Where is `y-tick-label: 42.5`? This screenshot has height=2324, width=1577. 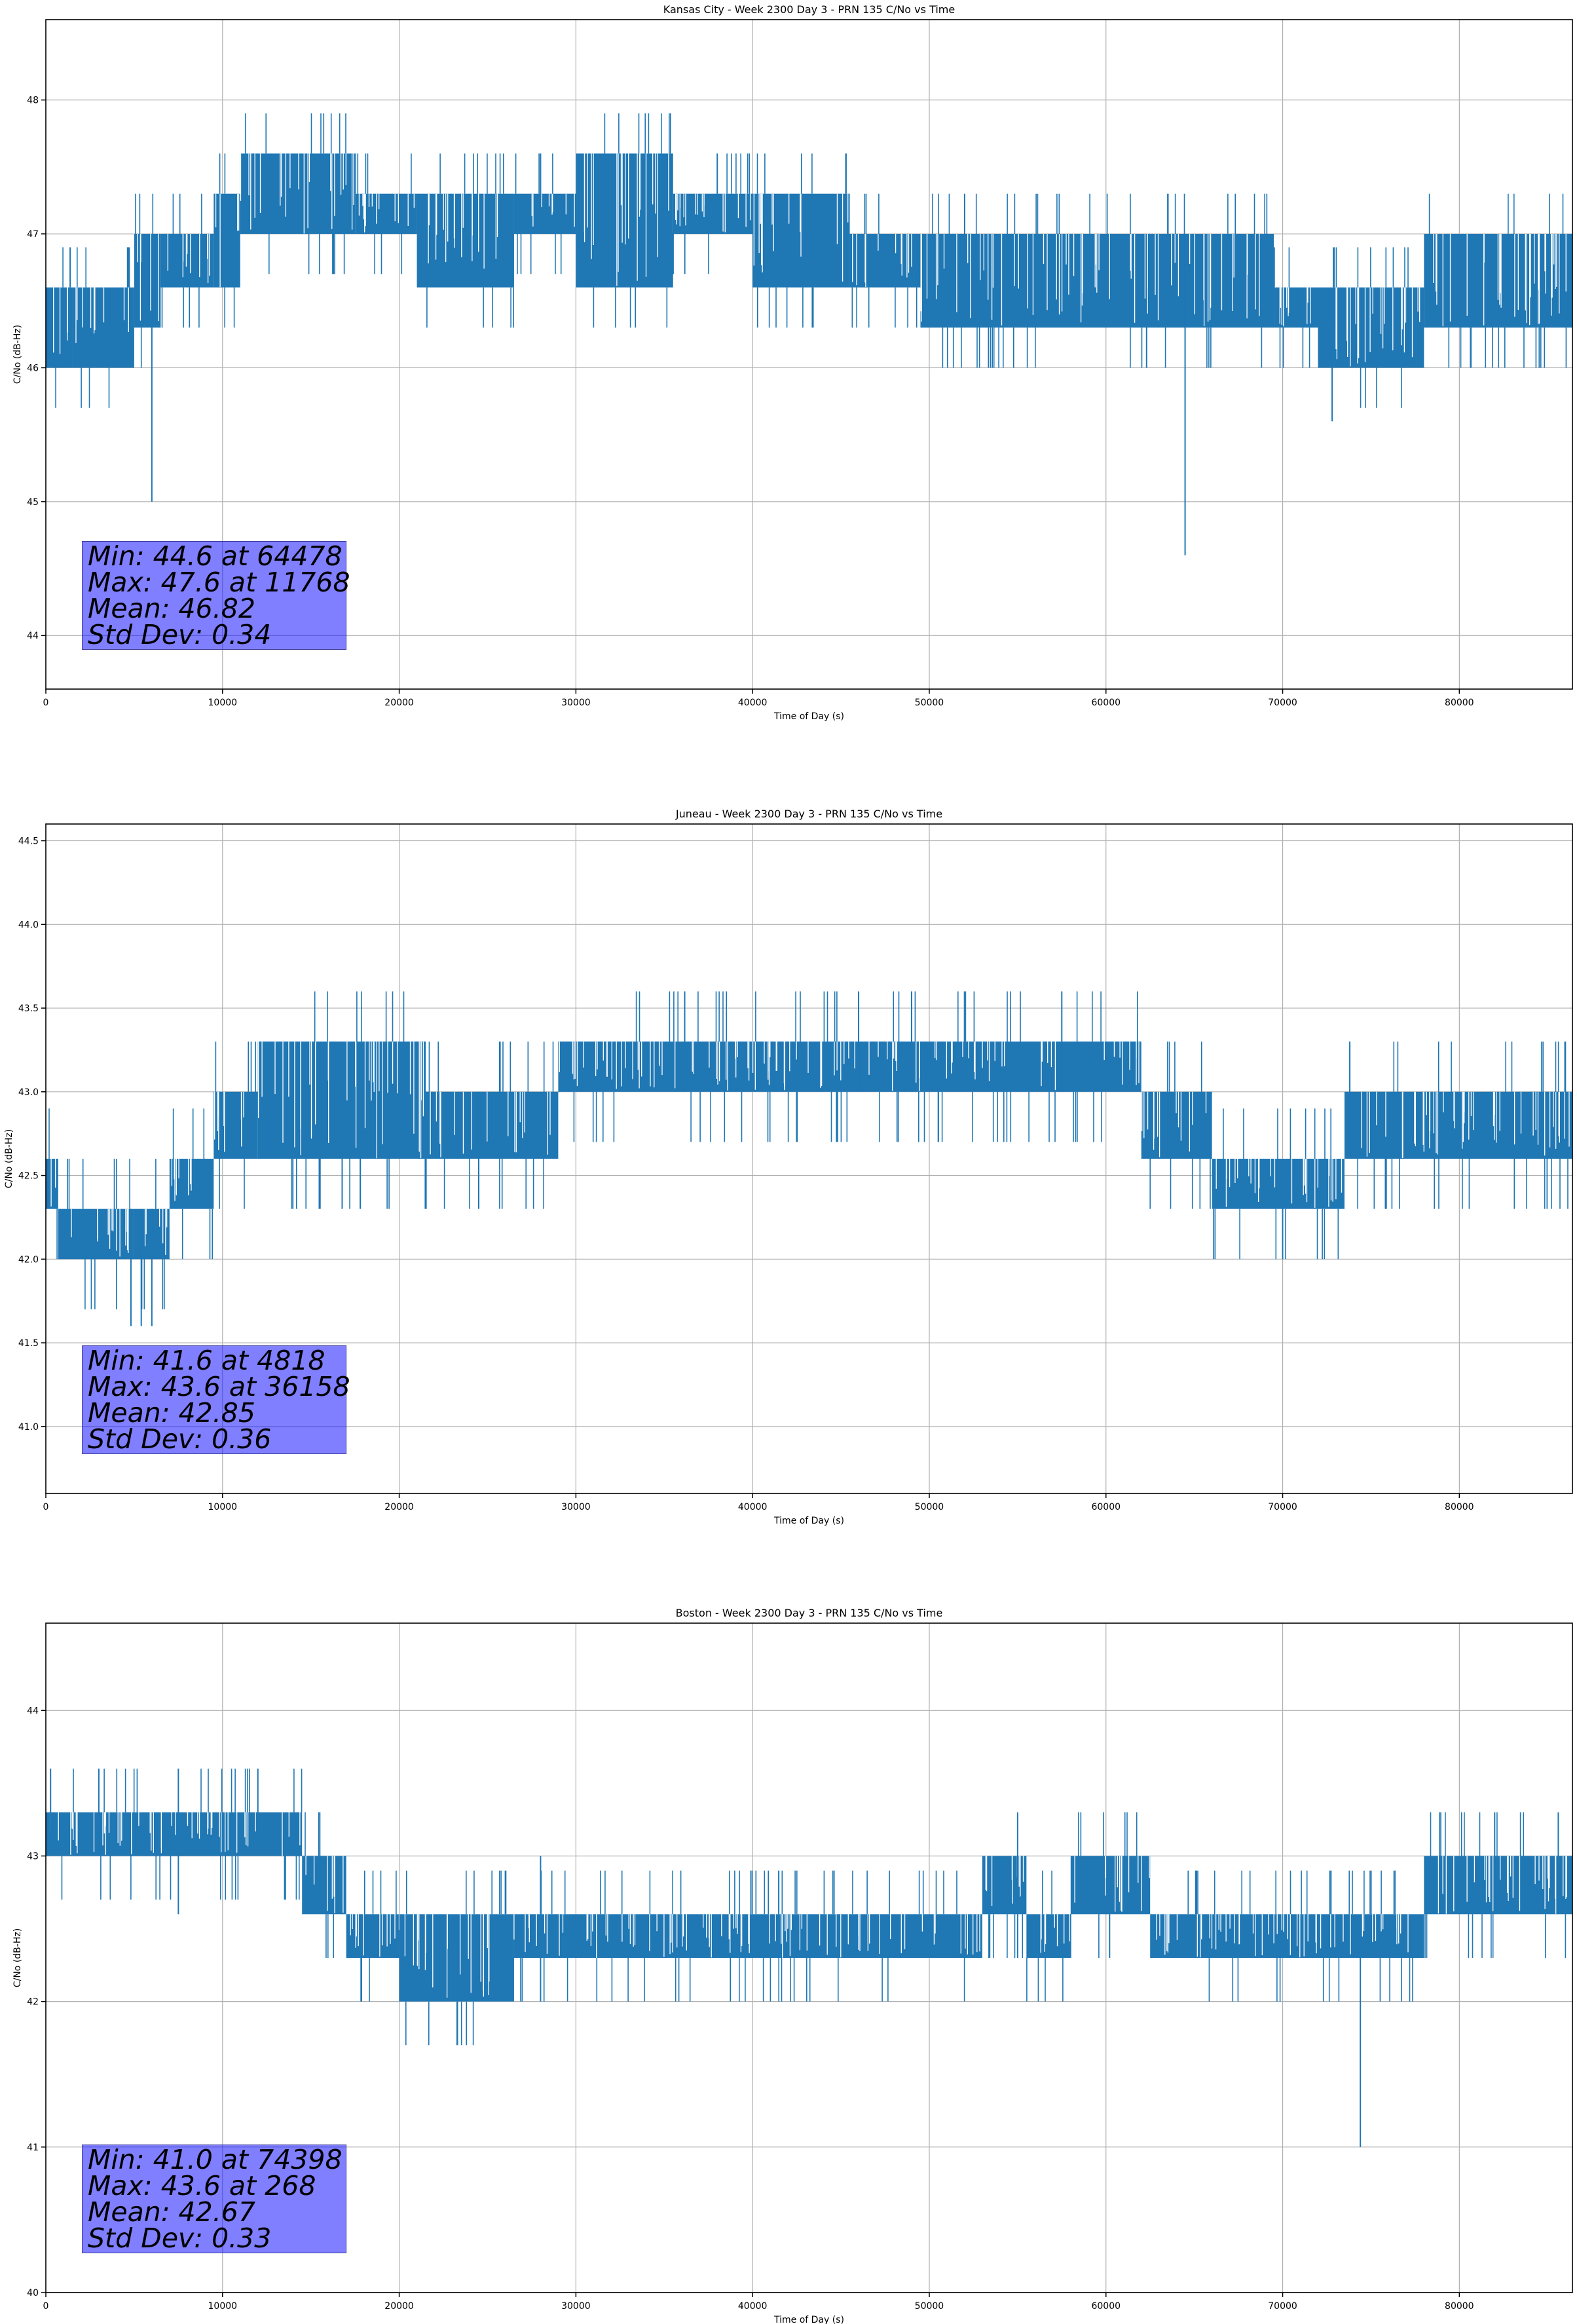
y-tick-label: 42.5 is located at coordinates (28, 1176).